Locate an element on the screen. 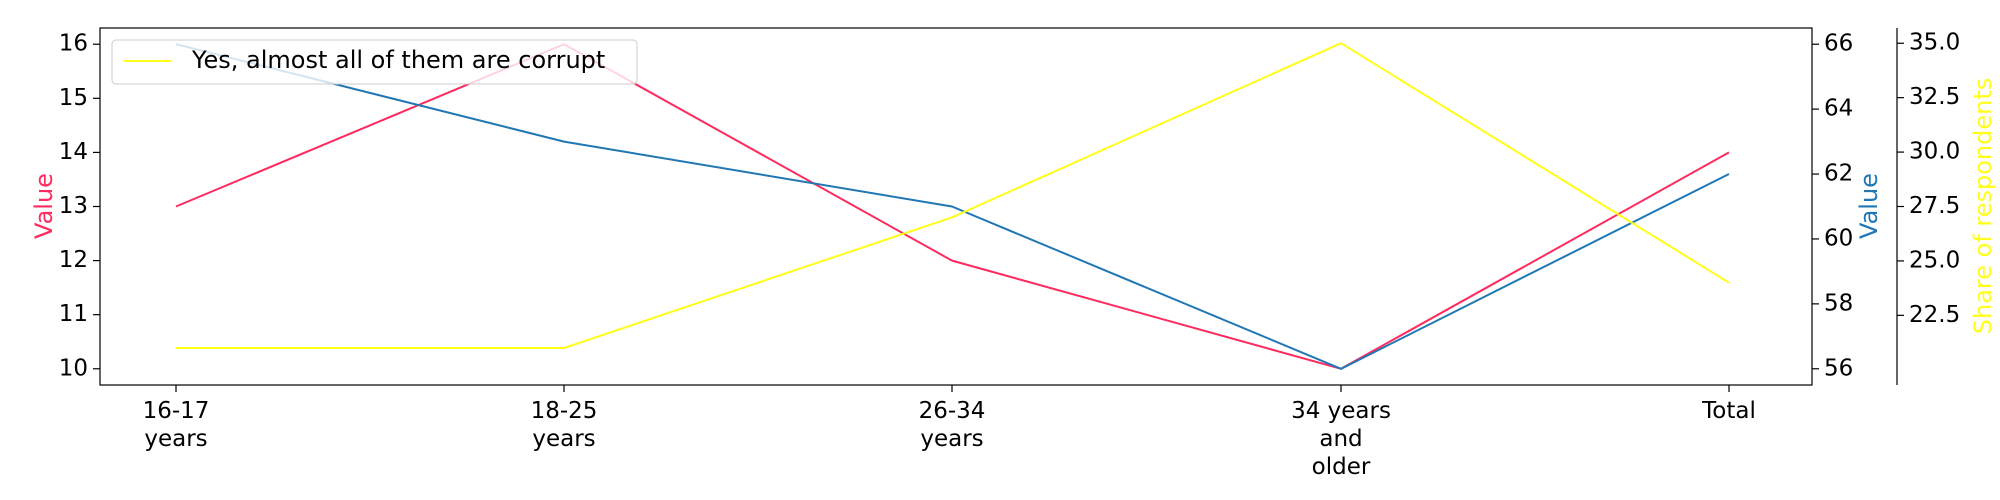 This screenshot has height=500, width=2000. right2-y-tick-label: 35.0 is located at coordinates (1934, 43).